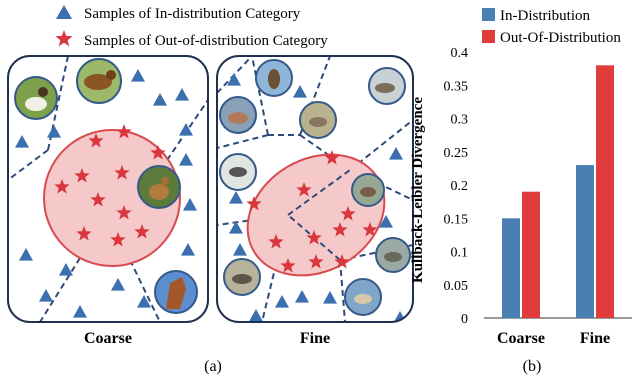 Image resolution: width=642 pixels, height=382 pixels. What do you see at coordinates (456, 219) in the screenshot?
I see `y-tick-label: 0.15` at bounding box center [456, 219].